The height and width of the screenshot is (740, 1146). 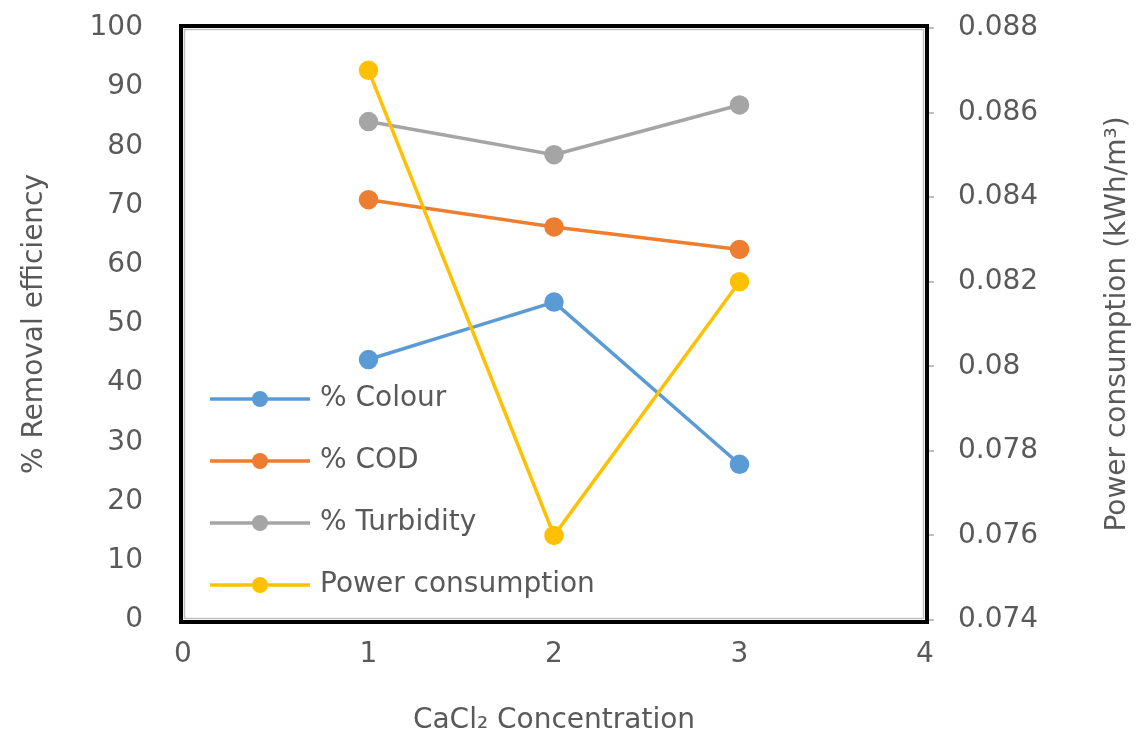 What do you see at coordinates (116, 26) in the screenshot?
I see `y-tick-label: 100` at bounding box center [116, 26].